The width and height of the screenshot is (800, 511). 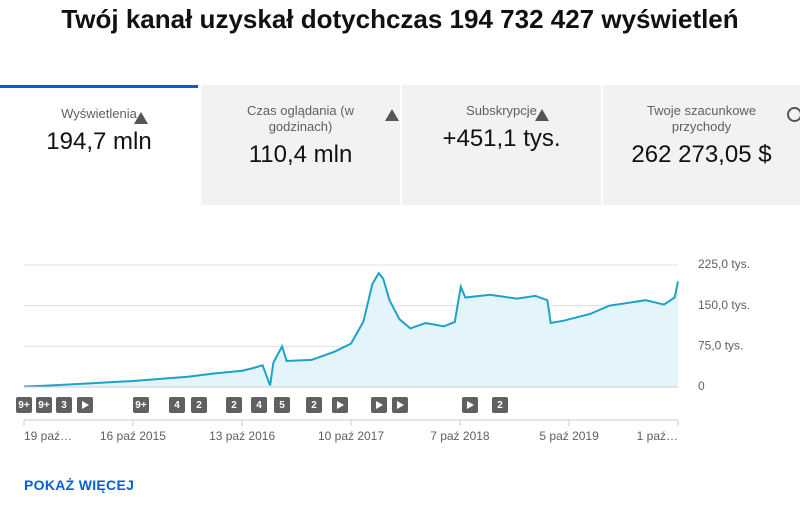 What do you see at coordinates (300, 154) in the screenshot?
I see `tab-value: 110,4 mln` at bounding box center [300, 154].